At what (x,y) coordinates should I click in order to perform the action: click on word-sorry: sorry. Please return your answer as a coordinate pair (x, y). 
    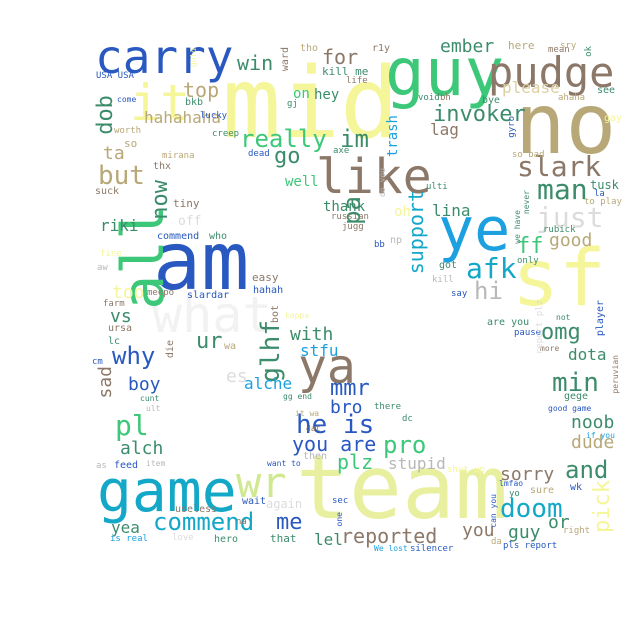
    Looking at the image, I should click on (527, 474).